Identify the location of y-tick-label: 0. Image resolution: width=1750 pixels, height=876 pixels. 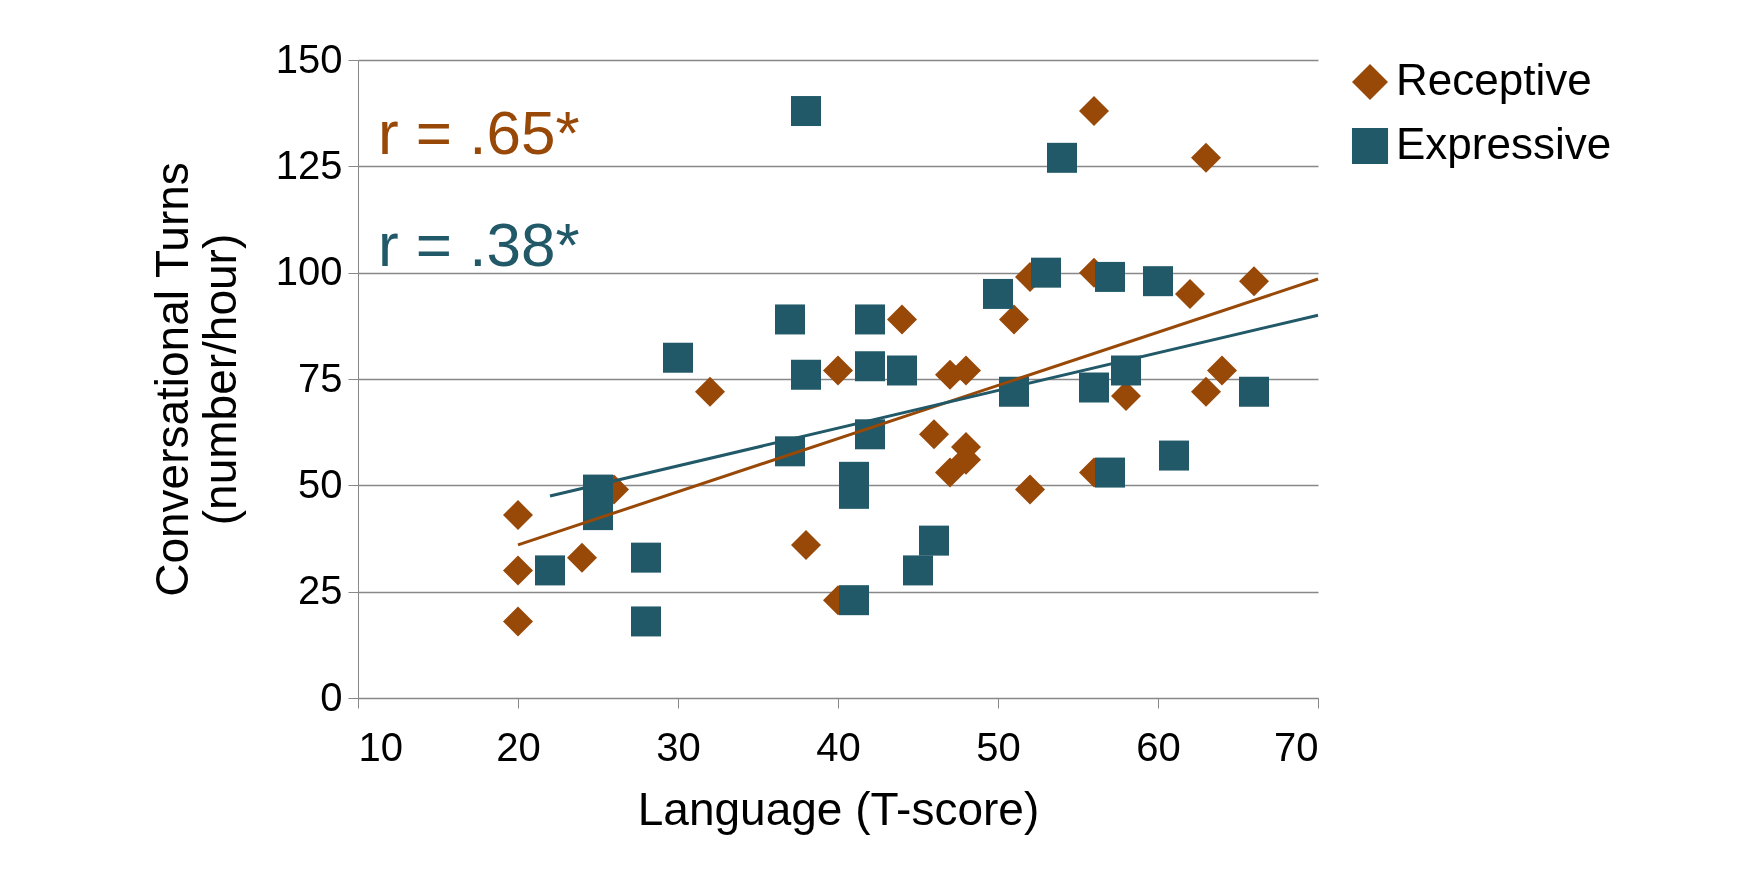
(331, 696).